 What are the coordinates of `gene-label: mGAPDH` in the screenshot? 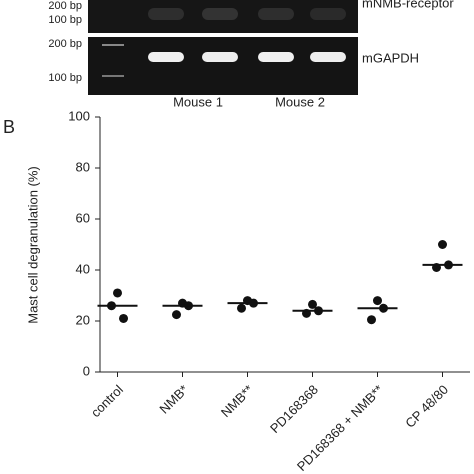 It's located at (390, 57).